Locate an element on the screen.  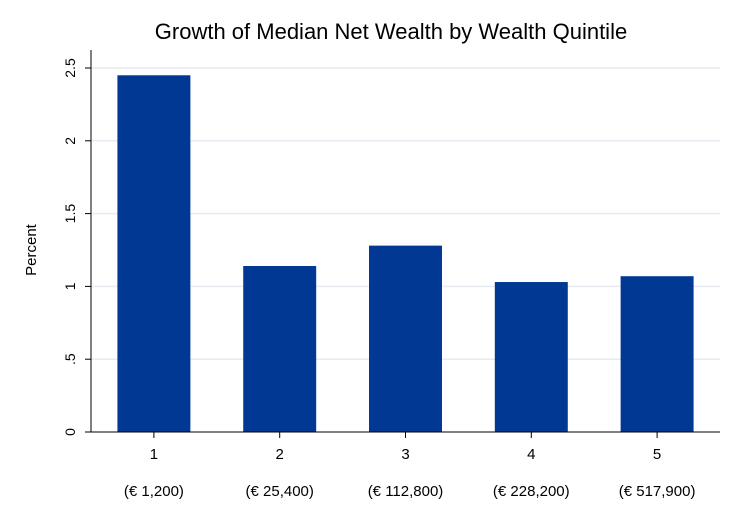
y-tick-label: 2.5 is located at coordinates (70, 68).